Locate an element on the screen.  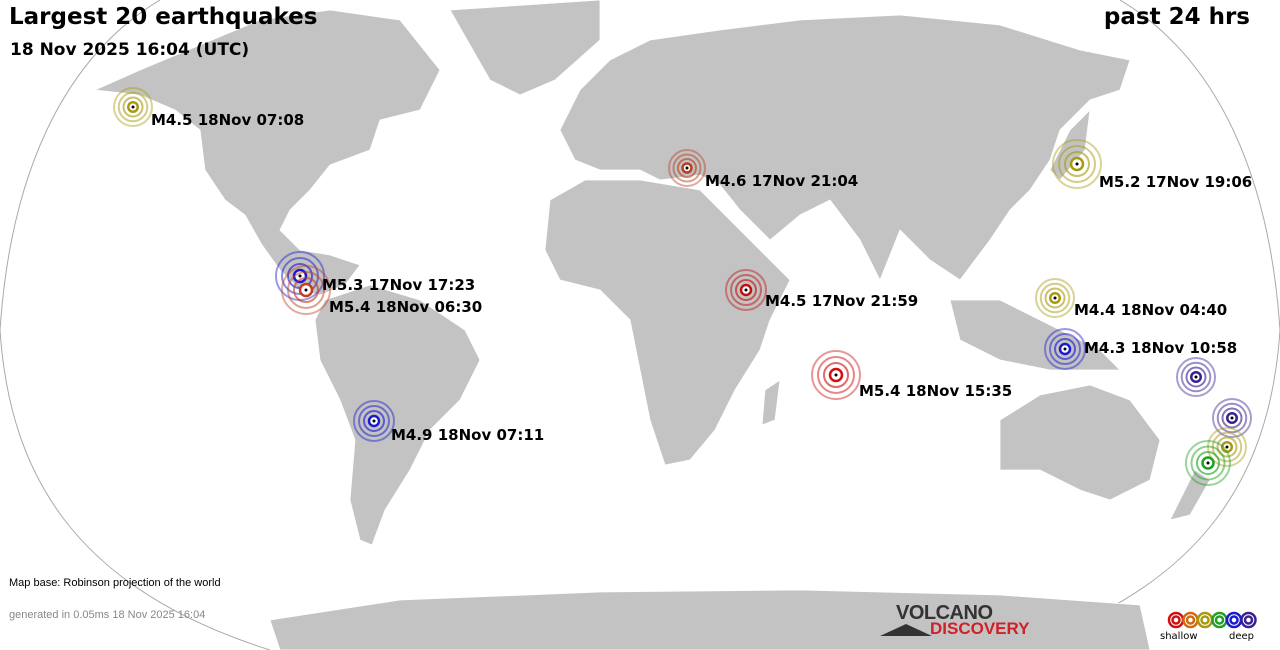
quake-label: M5.4 18Nov 06:30 is located at coordinates (406, 307).